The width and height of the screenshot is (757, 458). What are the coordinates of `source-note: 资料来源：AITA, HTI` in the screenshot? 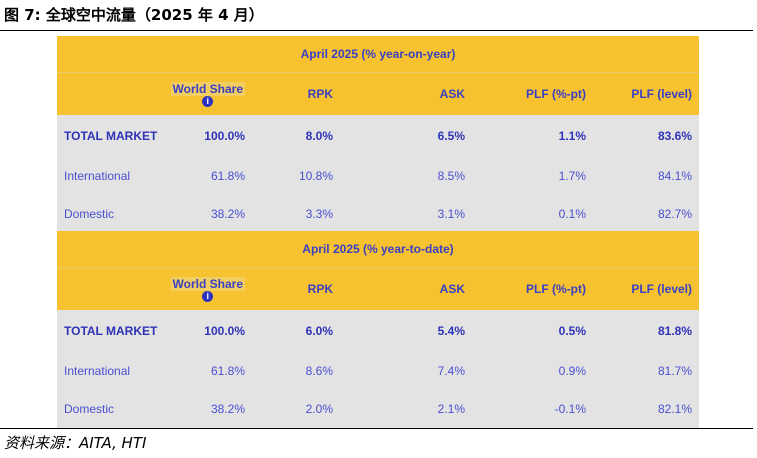 It's located at (75, 443).